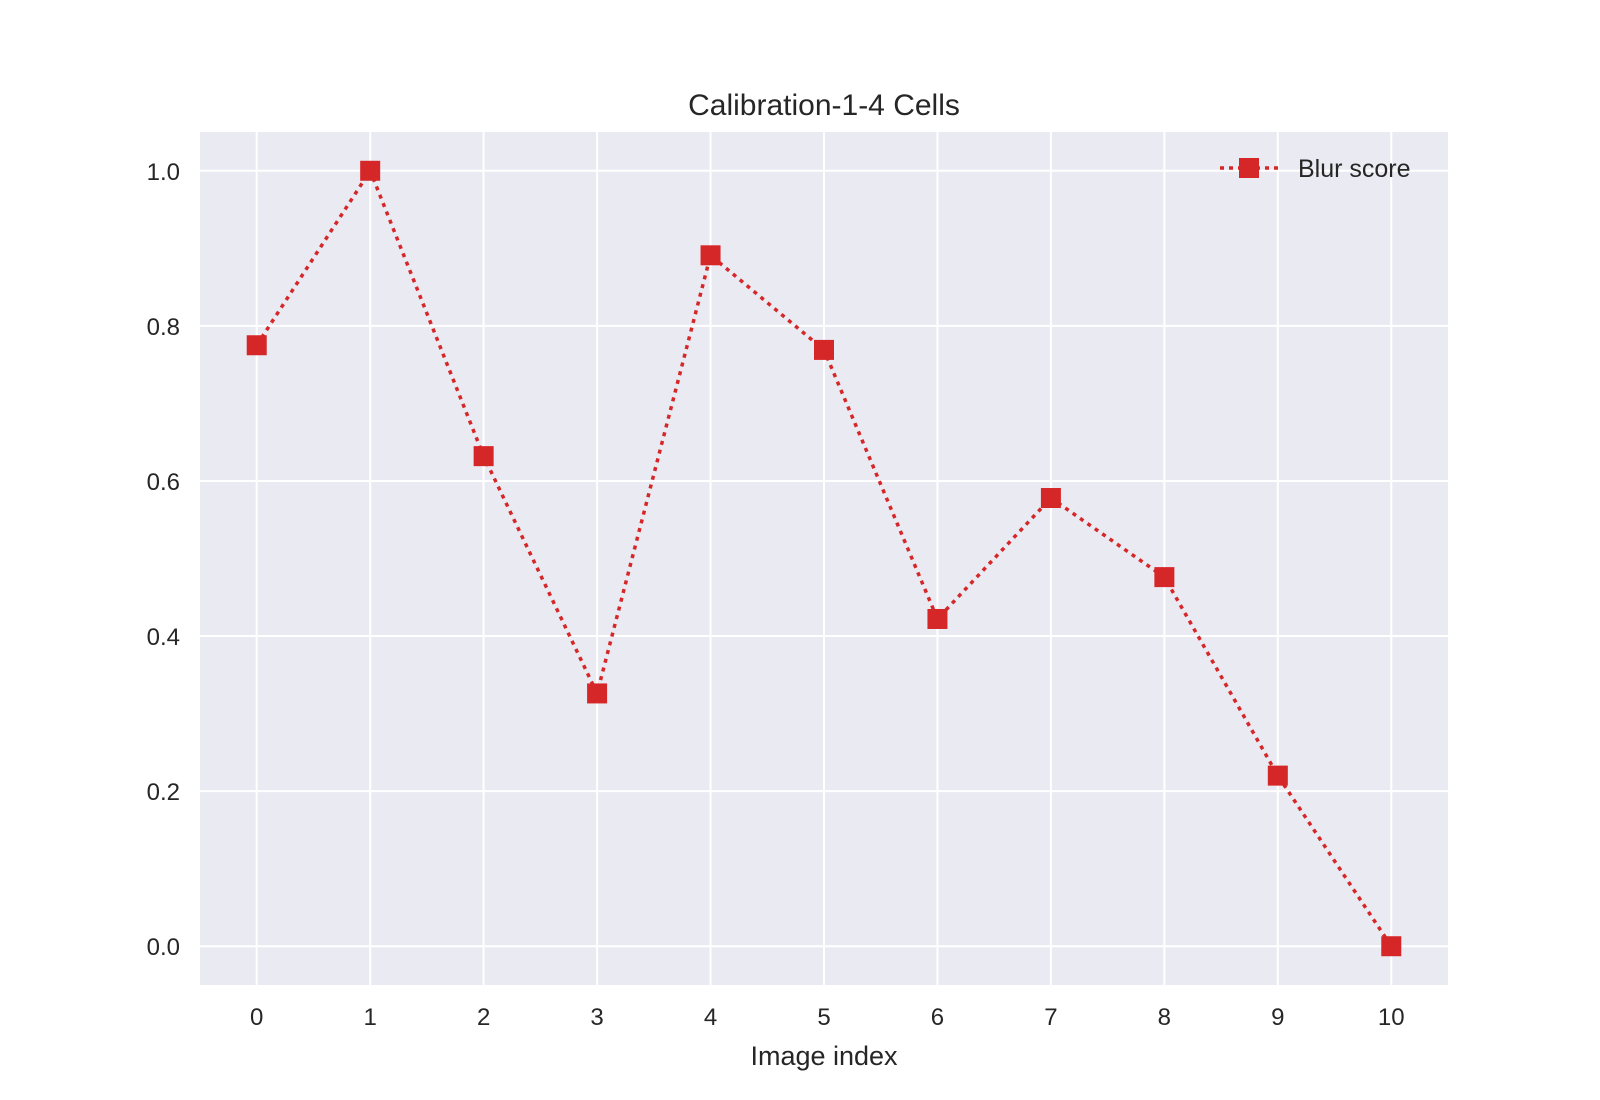 The image size is (1600, 1100). I want to click on y-tick-label: 0.4, so click(163, 637).